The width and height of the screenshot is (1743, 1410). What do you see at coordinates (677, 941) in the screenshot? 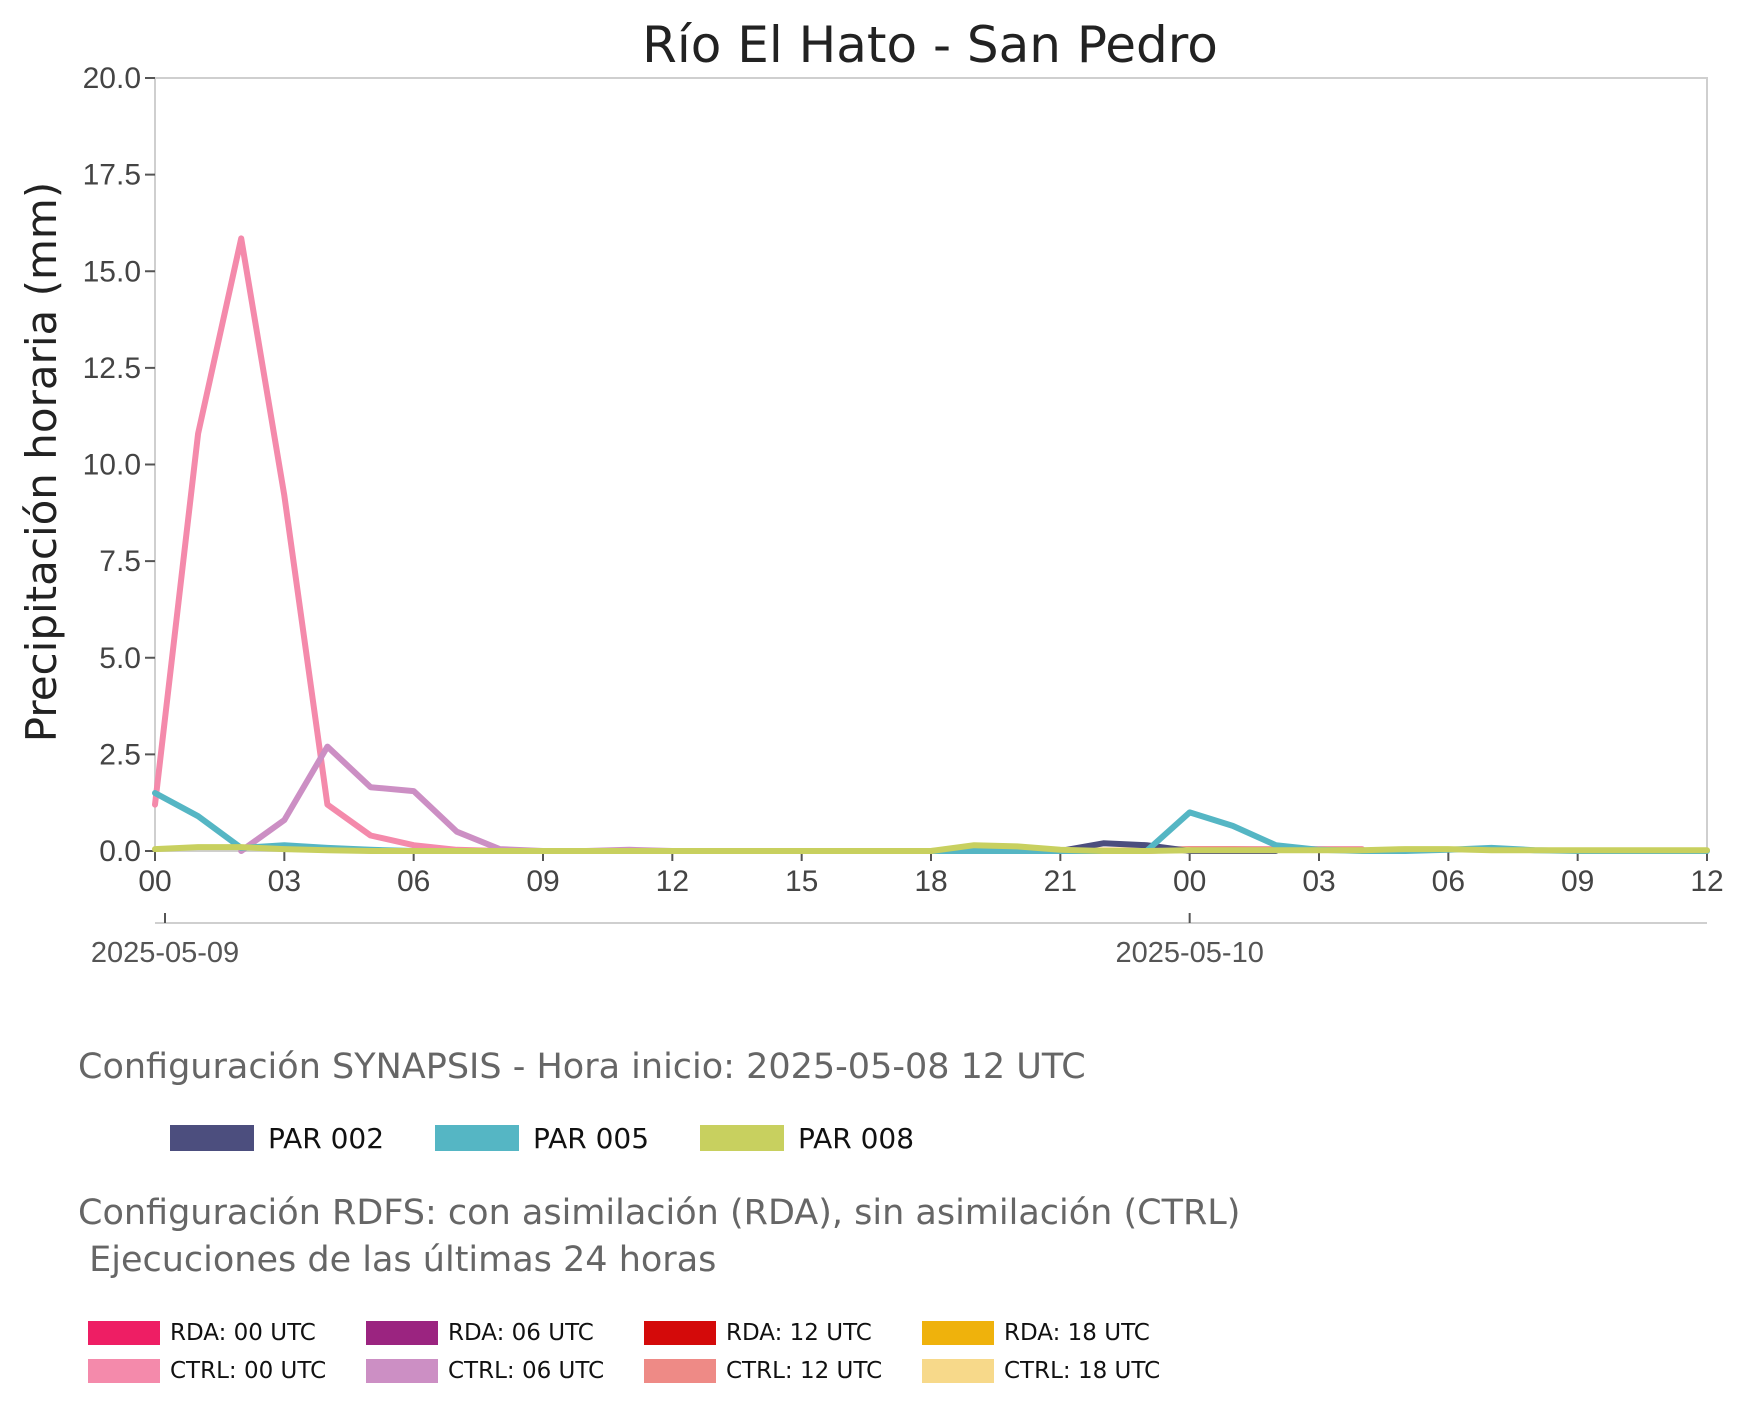
I see `date-axis-ticks: 2025-05-09 2025-05-10` at bounding box center [677, 941].